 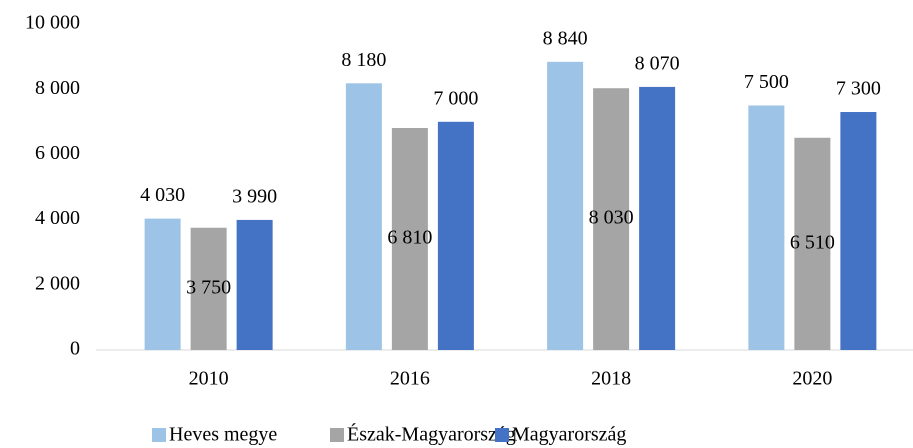 What do you see at coordinates (858, 89) in the screenshot?
I see `data-label: 7 300` at bounding box center [858, 89].